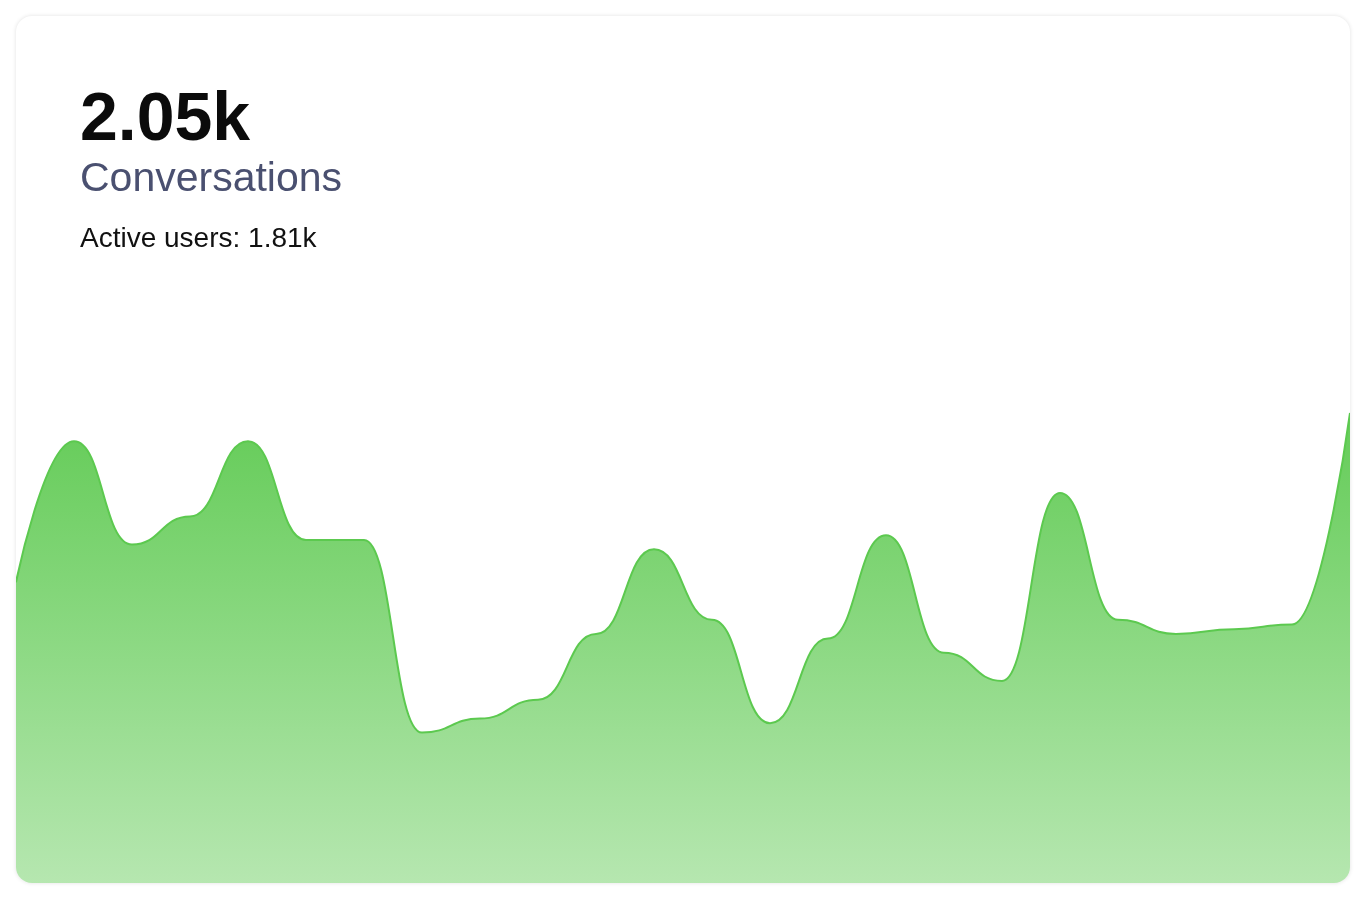 Image resolution: width=1368 pixels, height=900 pixels. Describe the element at coordinates (198, 238) in the screenshot. I see `text: Active users: 1.81k` at that location.